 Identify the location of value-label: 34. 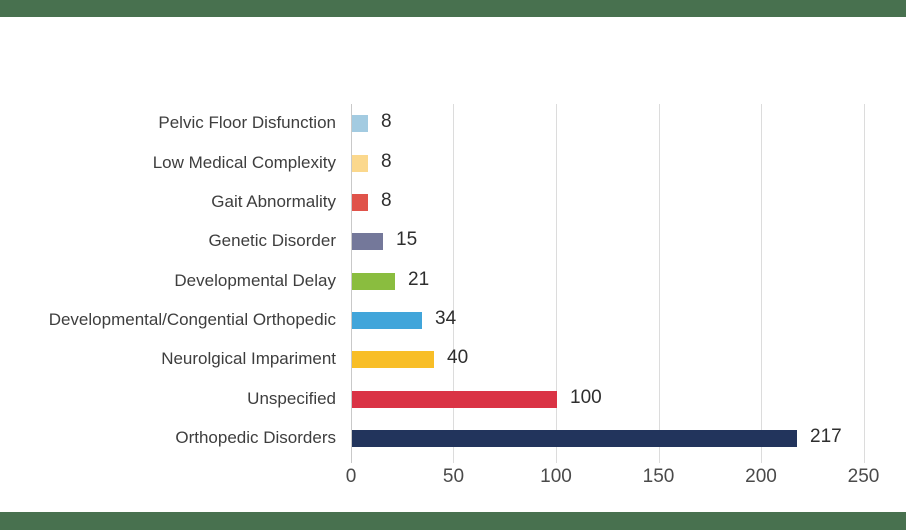
(446, 318).